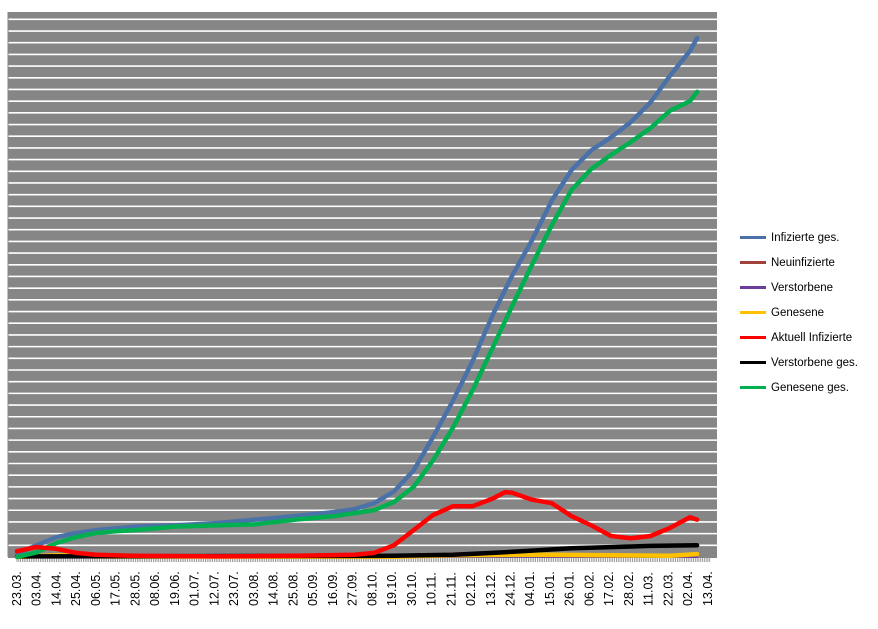 The height and width of the screenshot is (629, 878). Describe the element at coordinates (96, 588) in the screenshot. I see `x-tick-label: 06.05.` at that location.